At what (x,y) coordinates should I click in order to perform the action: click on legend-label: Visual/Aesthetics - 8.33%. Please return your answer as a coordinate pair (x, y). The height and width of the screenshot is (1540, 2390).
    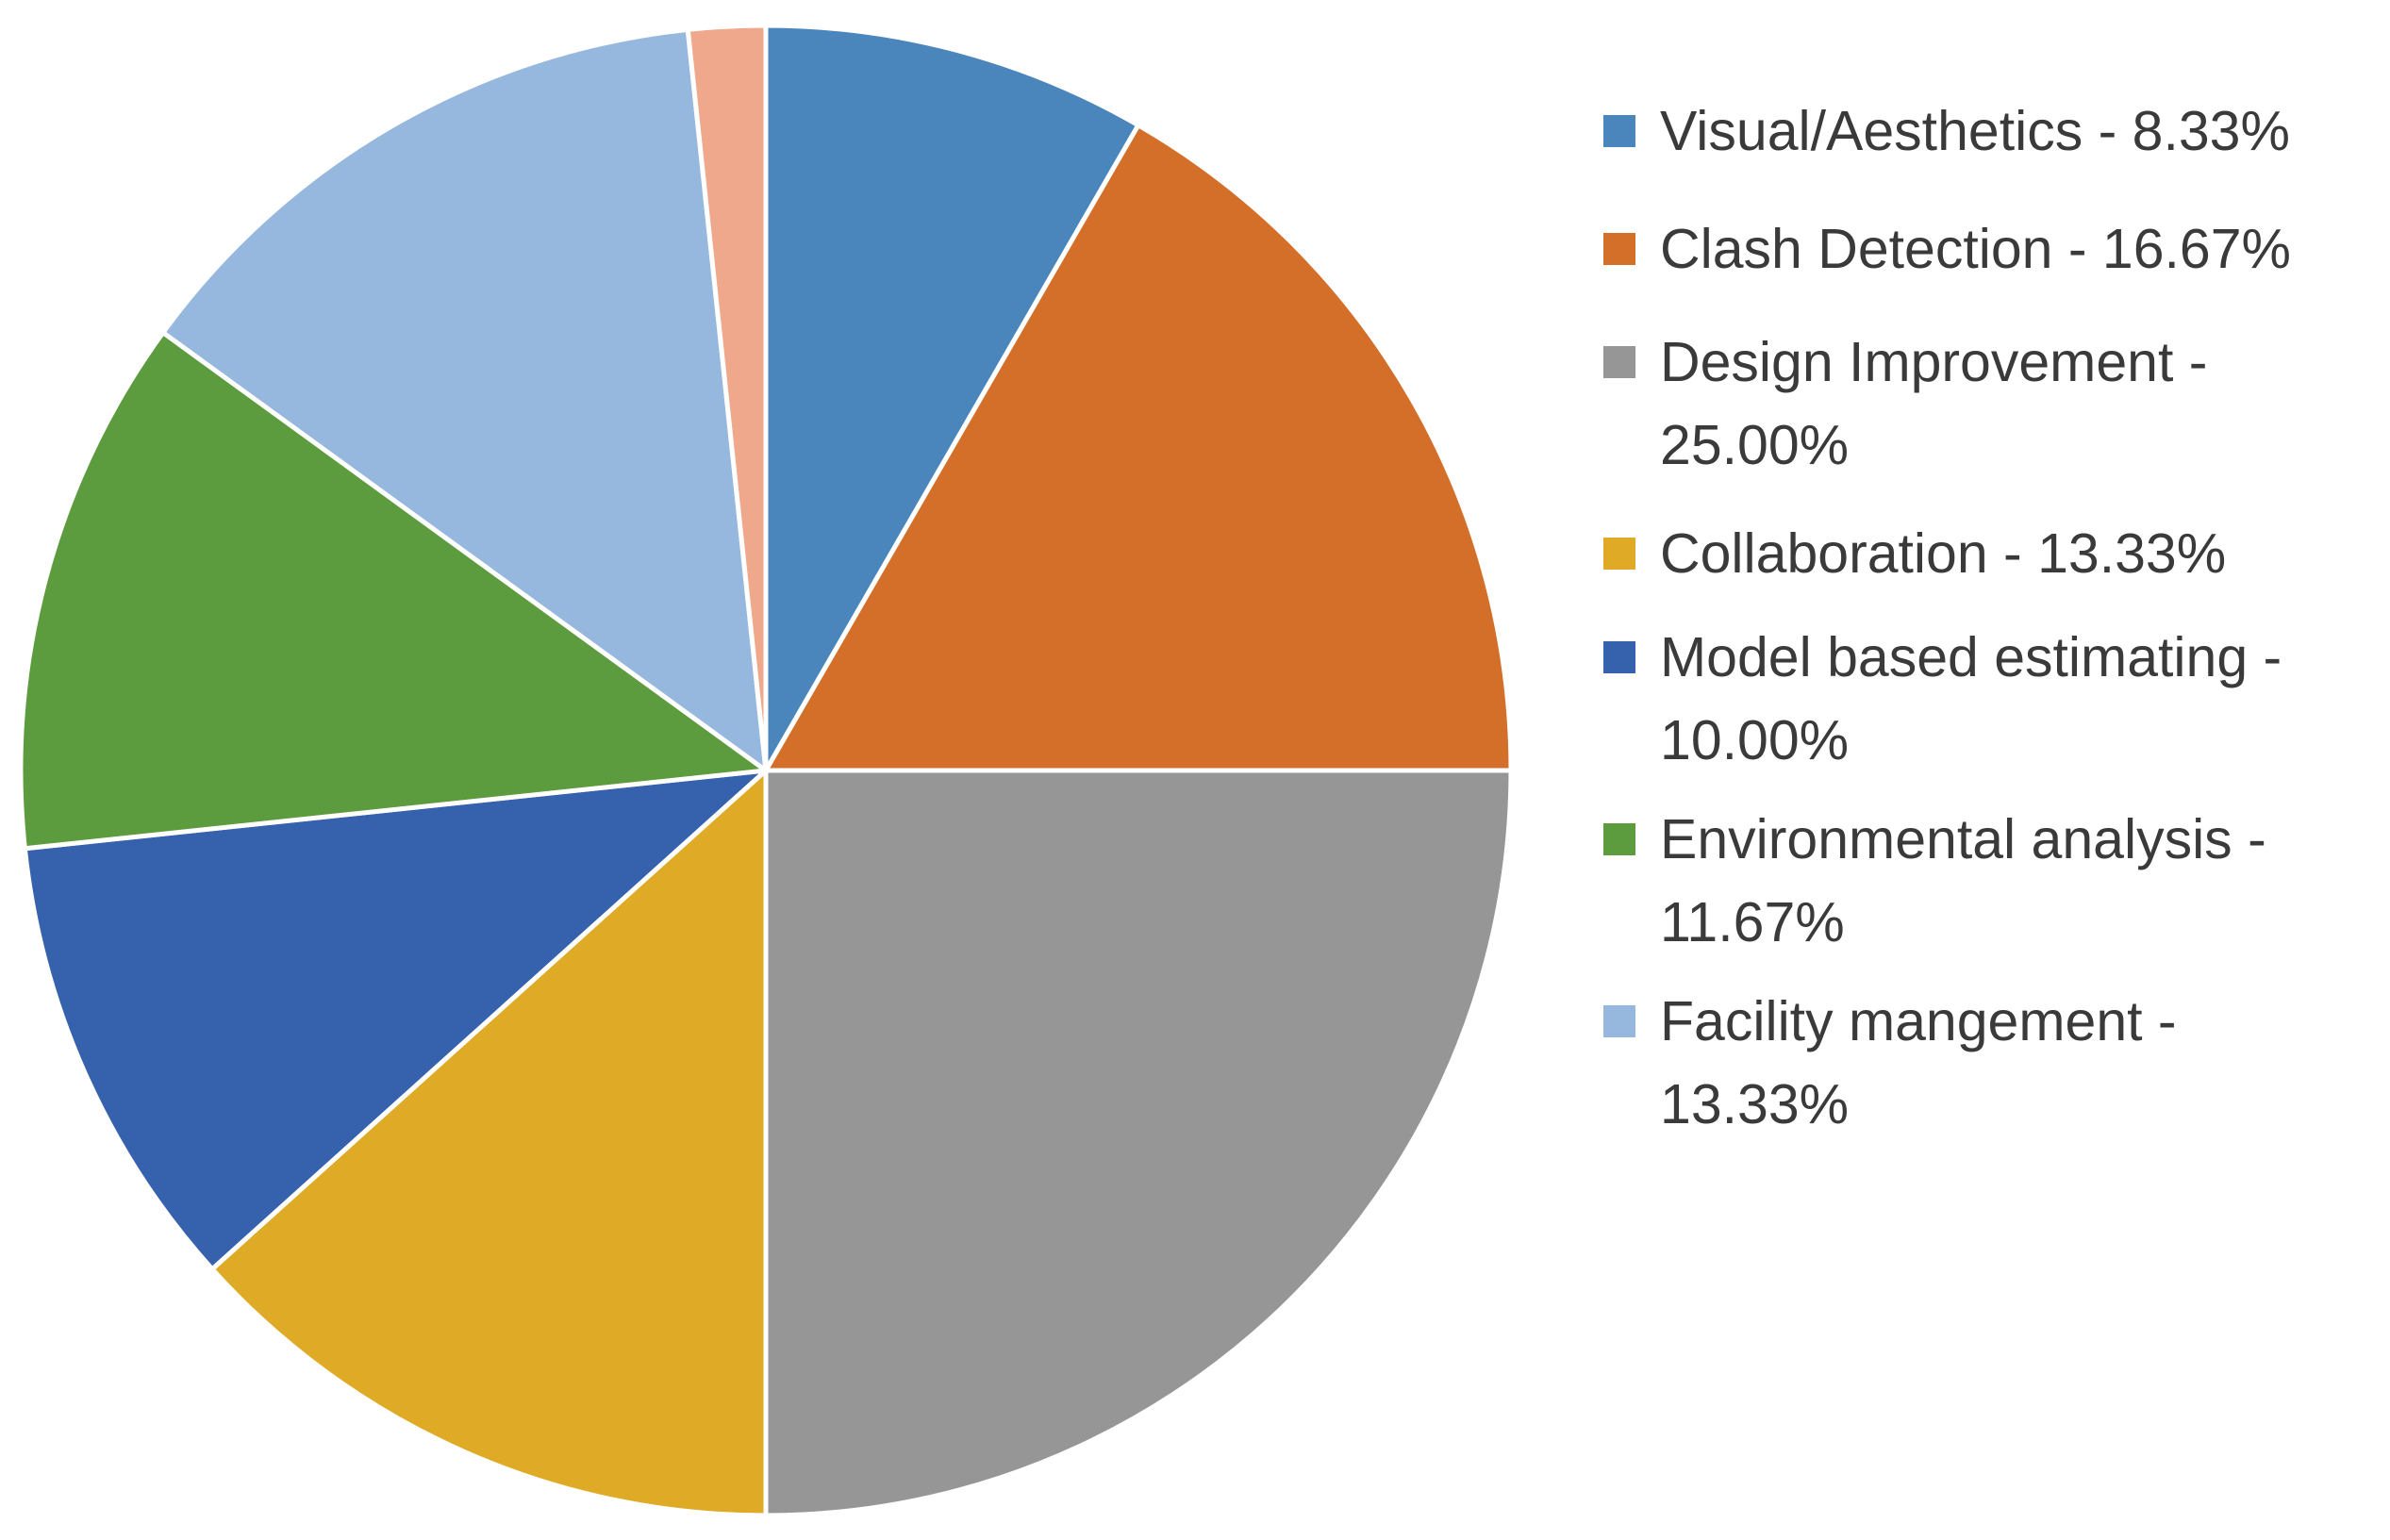
    Looking at the image, I should click on (1975, 131).